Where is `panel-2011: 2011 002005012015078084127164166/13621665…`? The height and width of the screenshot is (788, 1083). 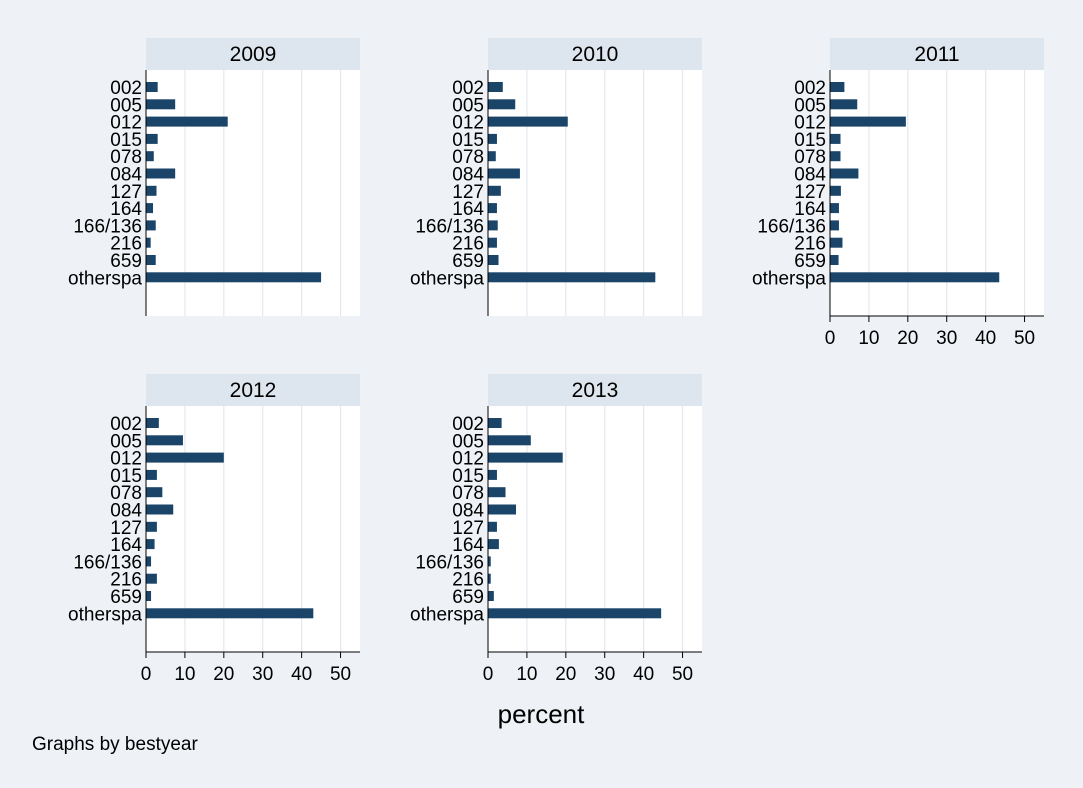
panel-2011: 2011 002005012015078084127164166/13621665… is located at coordinates (898, 193).